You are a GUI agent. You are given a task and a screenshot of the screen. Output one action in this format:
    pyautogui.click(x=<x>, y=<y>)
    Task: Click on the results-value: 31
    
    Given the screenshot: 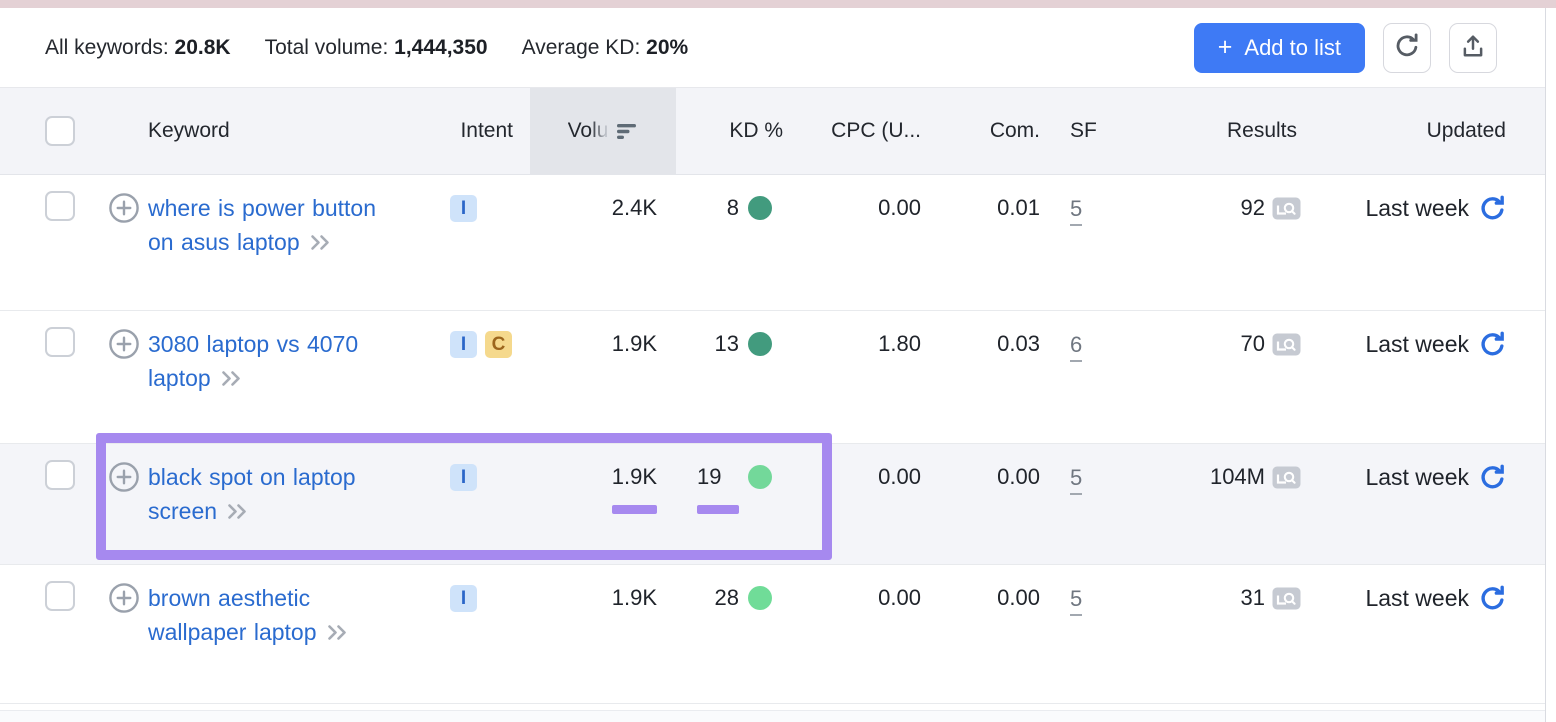 What is the action you would take?
    pyautogui.click(x=1252, y=597)
    